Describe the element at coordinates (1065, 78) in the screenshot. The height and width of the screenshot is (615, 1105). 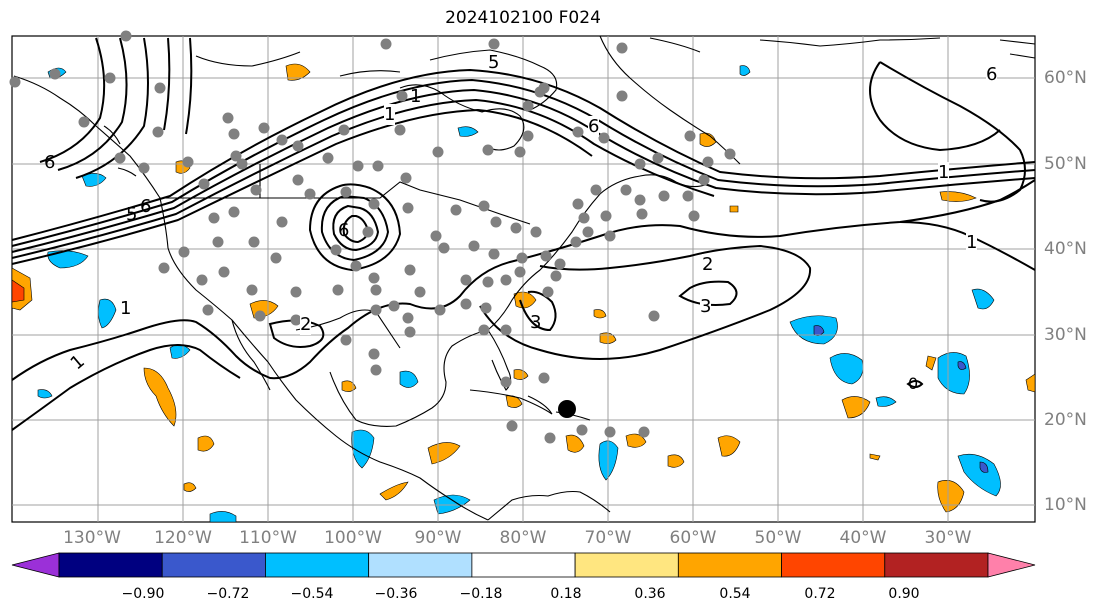
I see `latitude-label: 60°N` at that location.